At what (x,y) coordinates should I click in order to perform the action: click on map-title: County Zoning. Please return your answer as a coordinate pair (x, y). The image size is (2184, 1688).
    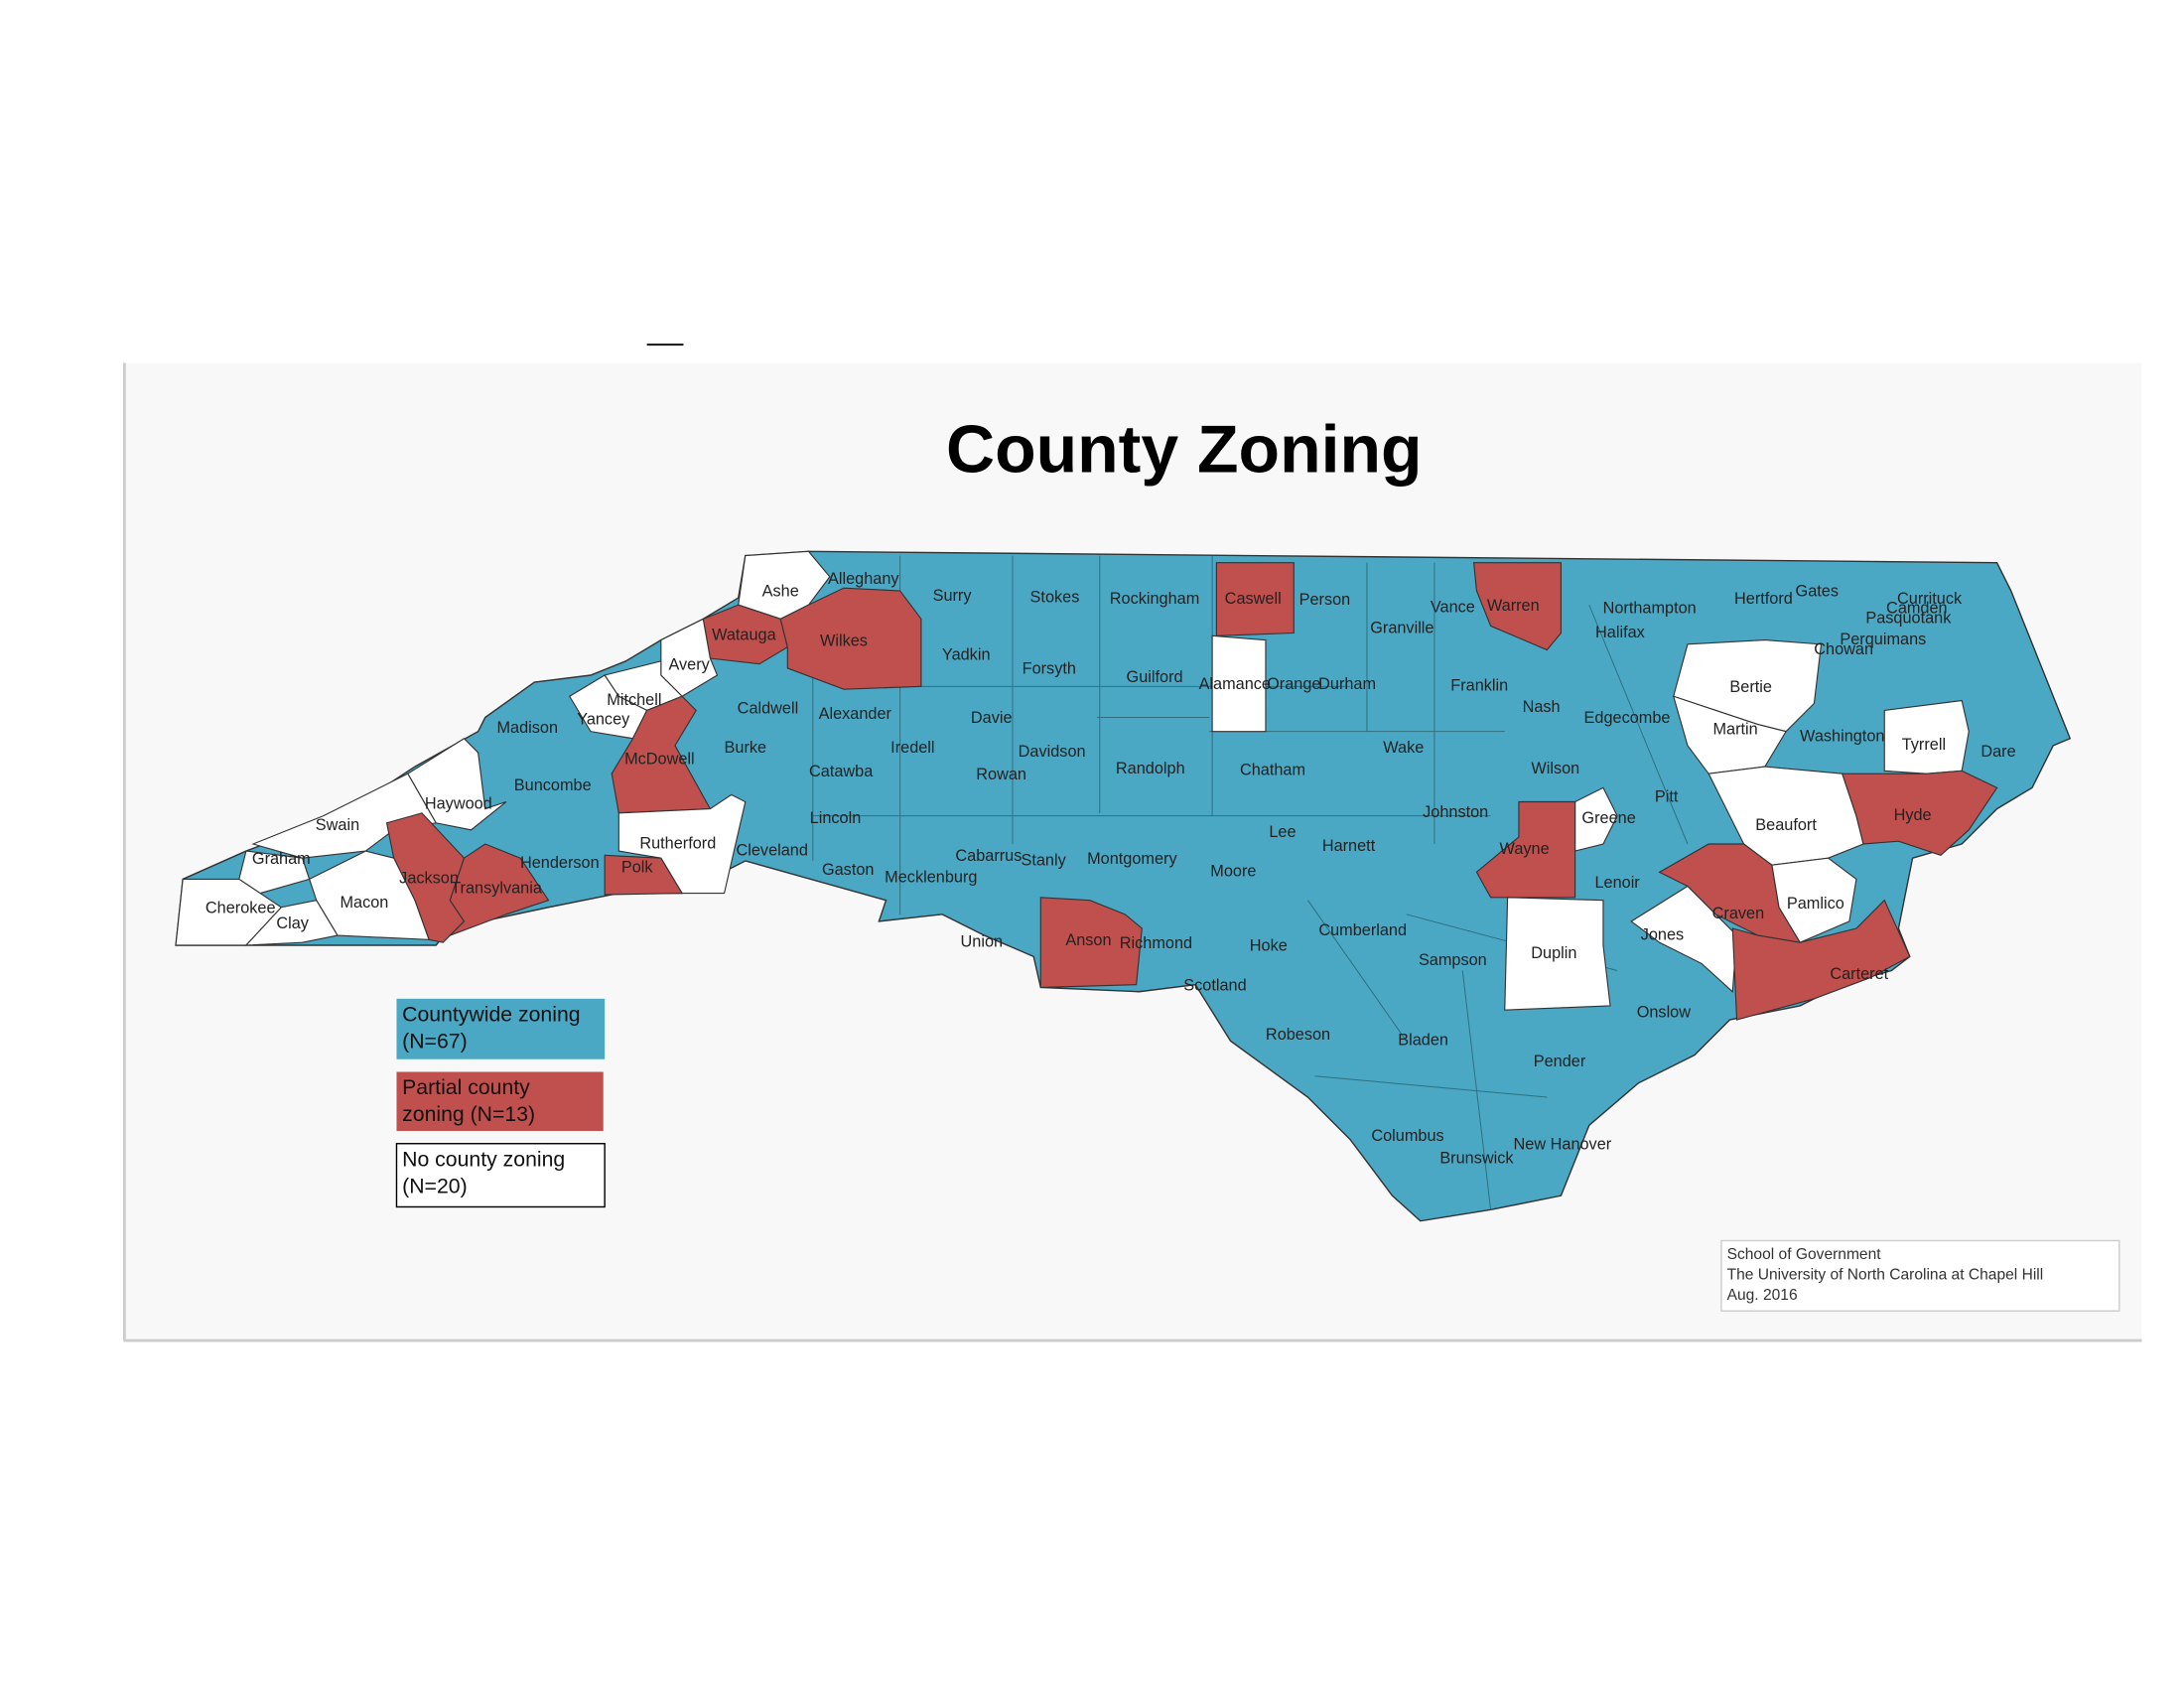
    Looking at the image, I should click on (1184, 450).